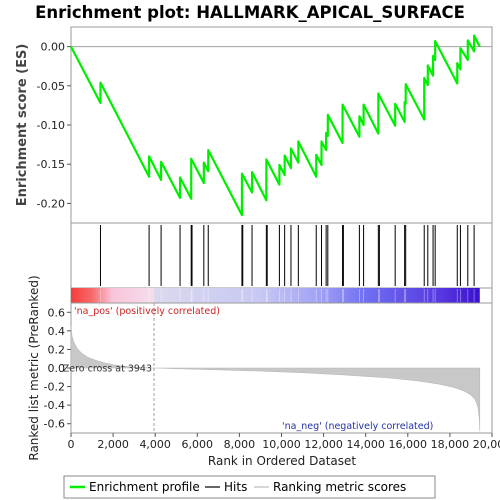  Describe the element at coordinates (365, 444) in the screenshot. I see `metric-x-tick-label: 14,000` at that location.